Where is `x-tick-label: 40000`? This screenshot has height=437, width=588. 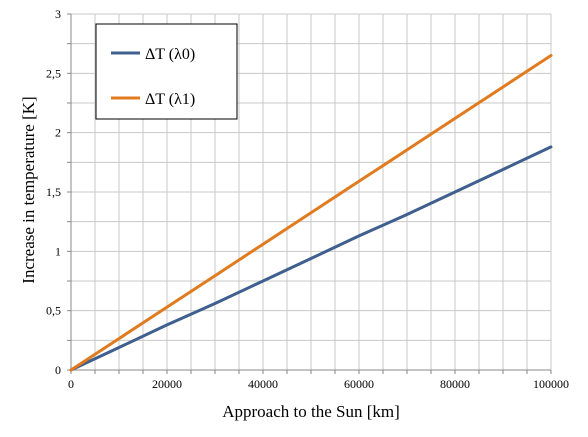 x-tick-label: 40000 is located at coordinates (263, 384).